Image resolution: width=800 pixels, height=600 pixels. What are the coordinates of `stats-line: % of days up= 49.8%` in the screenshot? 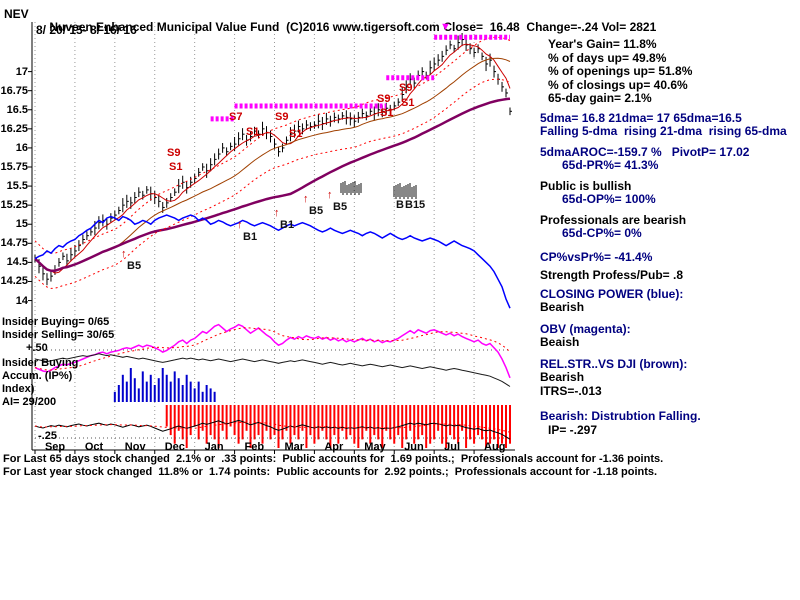 It's located at (607, 57).